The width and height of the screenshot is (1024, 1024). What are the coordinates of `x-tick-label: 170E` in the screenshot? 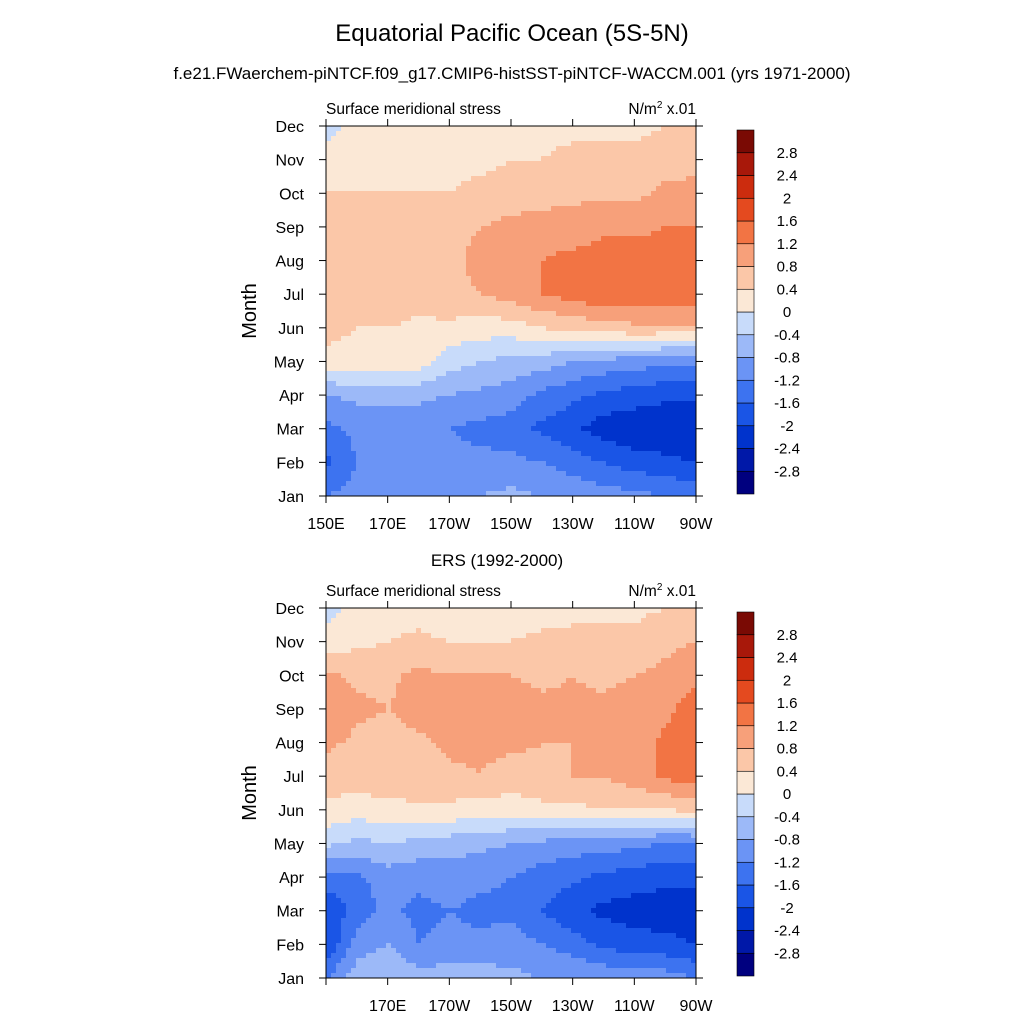 It's located at (387, 1006).